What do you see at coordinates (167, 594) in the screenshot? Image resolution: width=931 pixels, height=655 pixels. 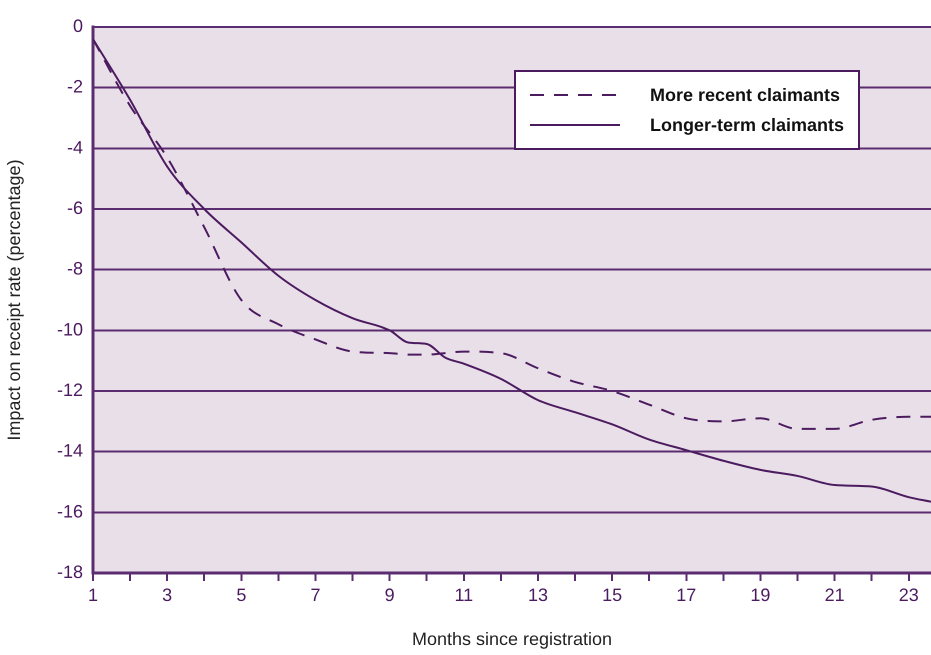 I see `x-tick-label: 3` at bounding box center [167, 594].